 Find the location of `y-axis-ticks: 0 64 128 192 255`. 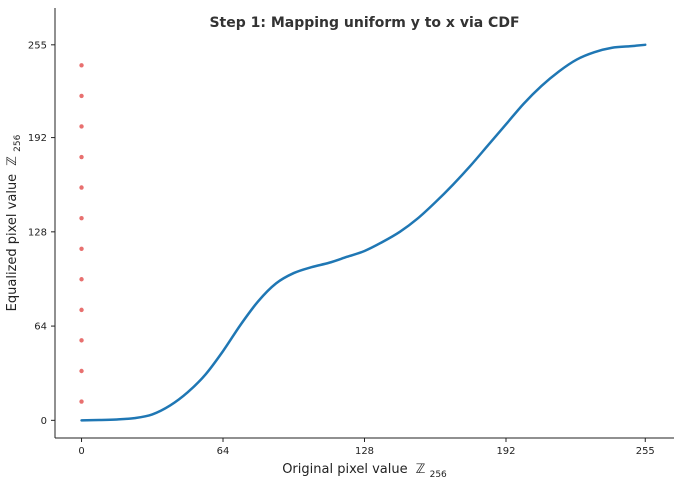

y-axis-ticks: 0 64 128 192 255 is located at coordinates (41, 233).